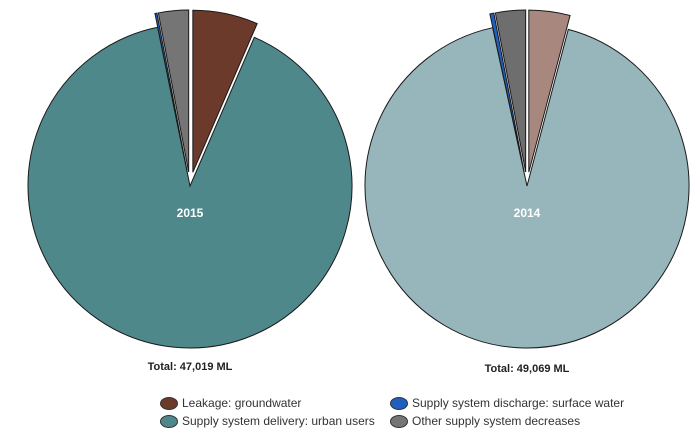 This screenshot has width=700, height=438. Describe the element at coordinates (496, 421) in the screenshot. I see `legend-label-other: Other supply system decreases` at that location.